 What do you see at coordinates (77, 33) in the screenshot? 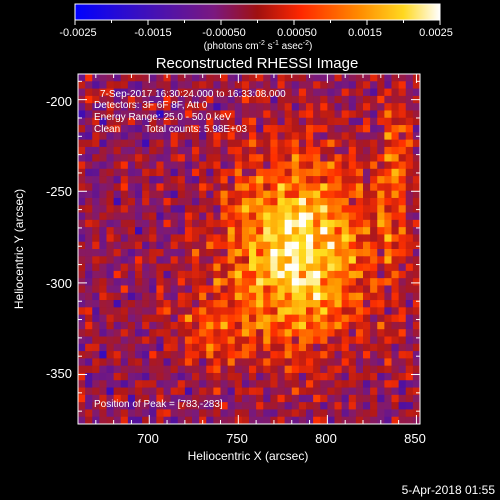
I see `colorbar-tick-label: -0.0025` at bounding box center [77, 33].